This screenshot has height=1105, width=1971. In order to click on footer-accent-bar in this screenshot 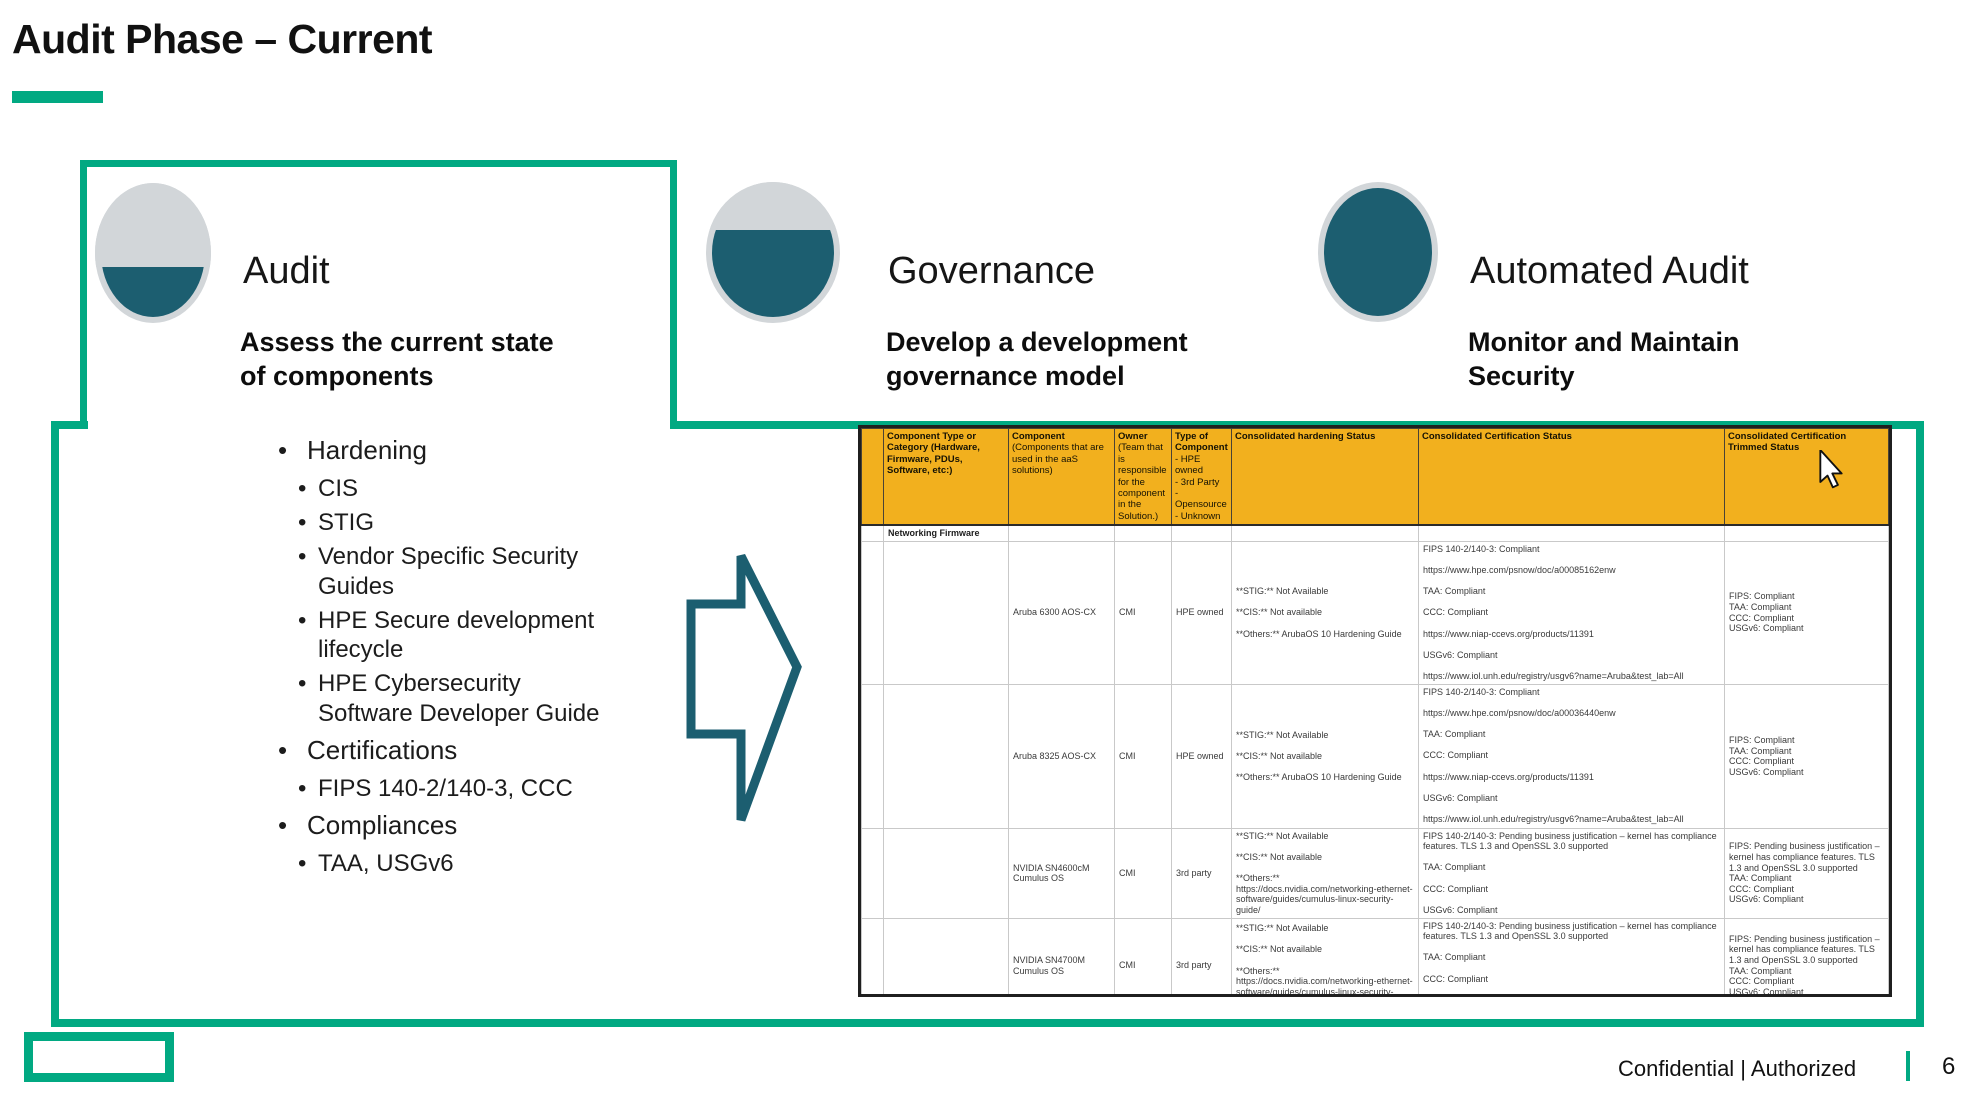, I will do `click(1908, 1066)`.